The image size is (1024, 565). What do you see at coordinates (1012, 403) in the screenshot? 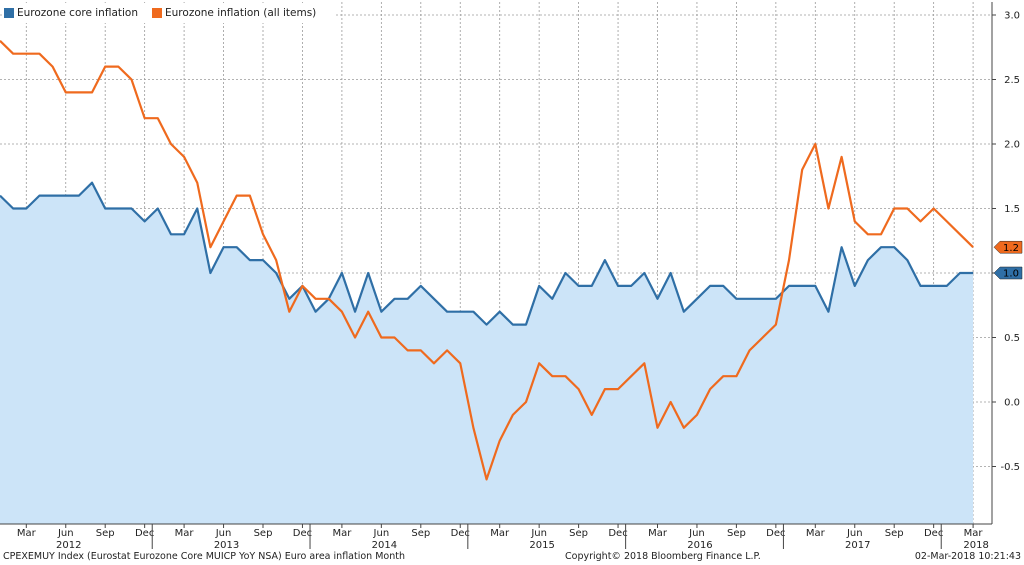
I see `y-tick-label: 0.0` at bounding box center [1012, 403].